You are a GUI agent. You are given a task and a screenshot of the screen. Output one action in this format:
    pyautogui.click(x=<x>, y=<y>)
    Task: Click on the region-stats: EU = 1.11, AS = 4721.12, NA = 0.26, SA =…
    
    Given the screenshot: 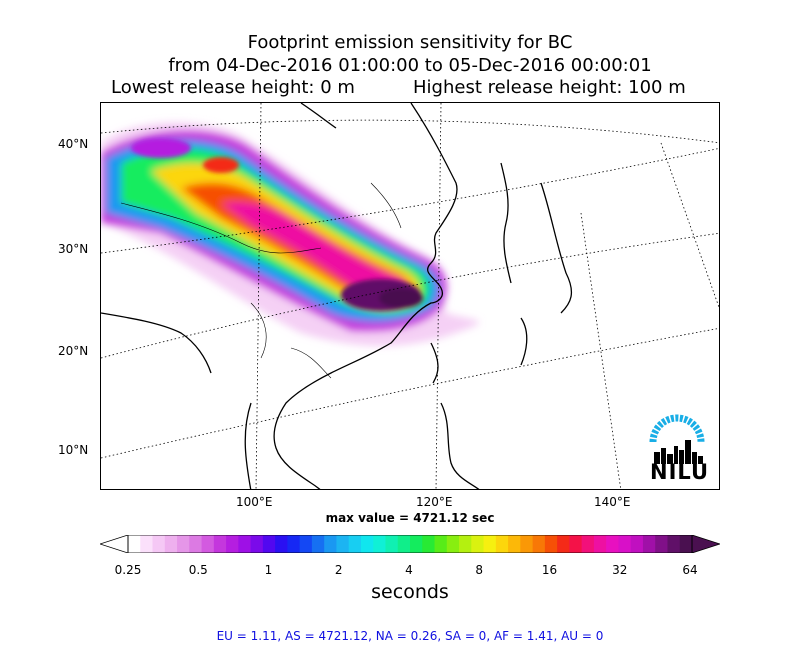 What is the action you would take?
    pyautogui.click(x=410, y=636)
    